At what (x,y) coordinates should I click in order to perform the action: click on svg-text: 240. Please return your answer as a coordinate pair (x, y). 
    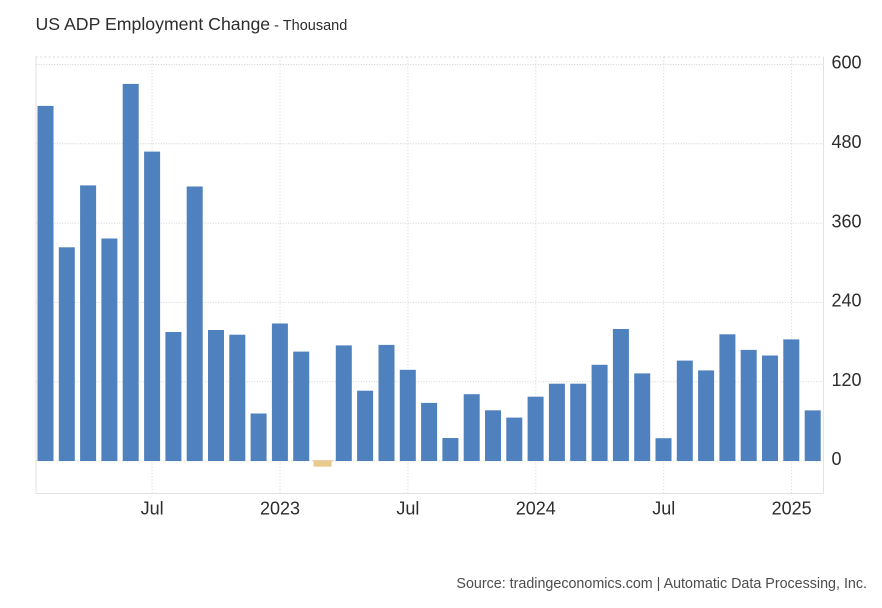
    Looking at the image, I should click on (847, 301).